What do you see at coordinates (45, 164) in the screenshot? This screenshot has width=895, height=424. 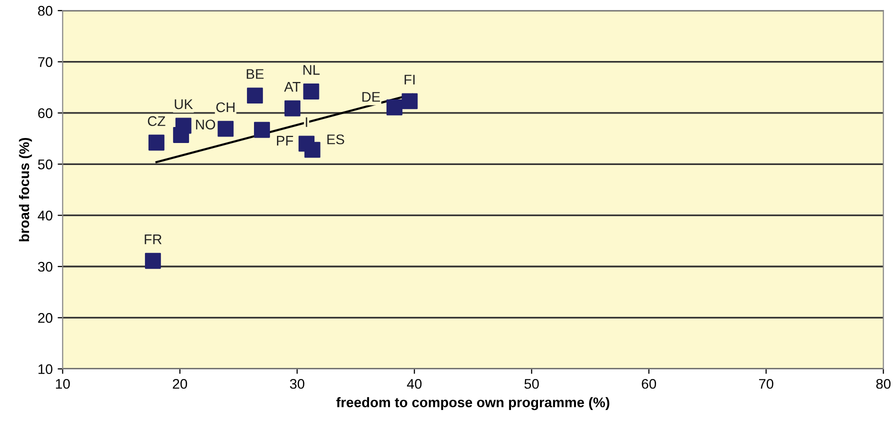 I see `y-tick-label: 50` at bounding box center [45, 164].